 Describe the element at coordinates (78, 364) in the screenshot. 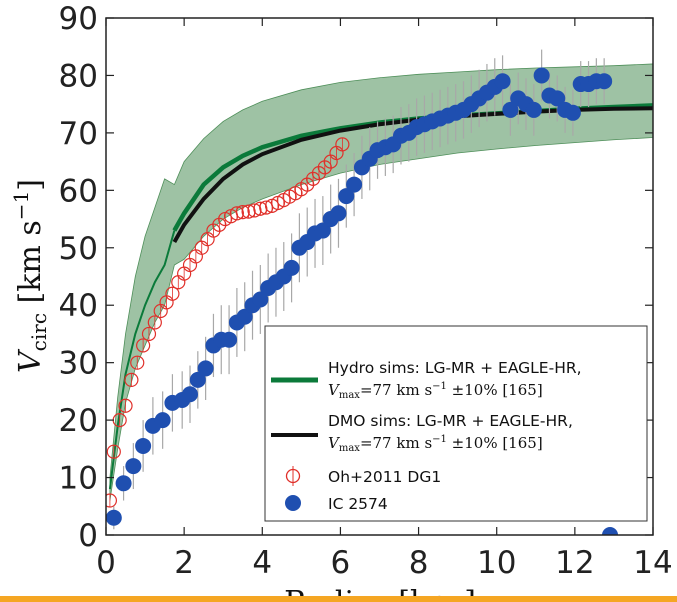

I see `y-tick-label: 30` at that location.